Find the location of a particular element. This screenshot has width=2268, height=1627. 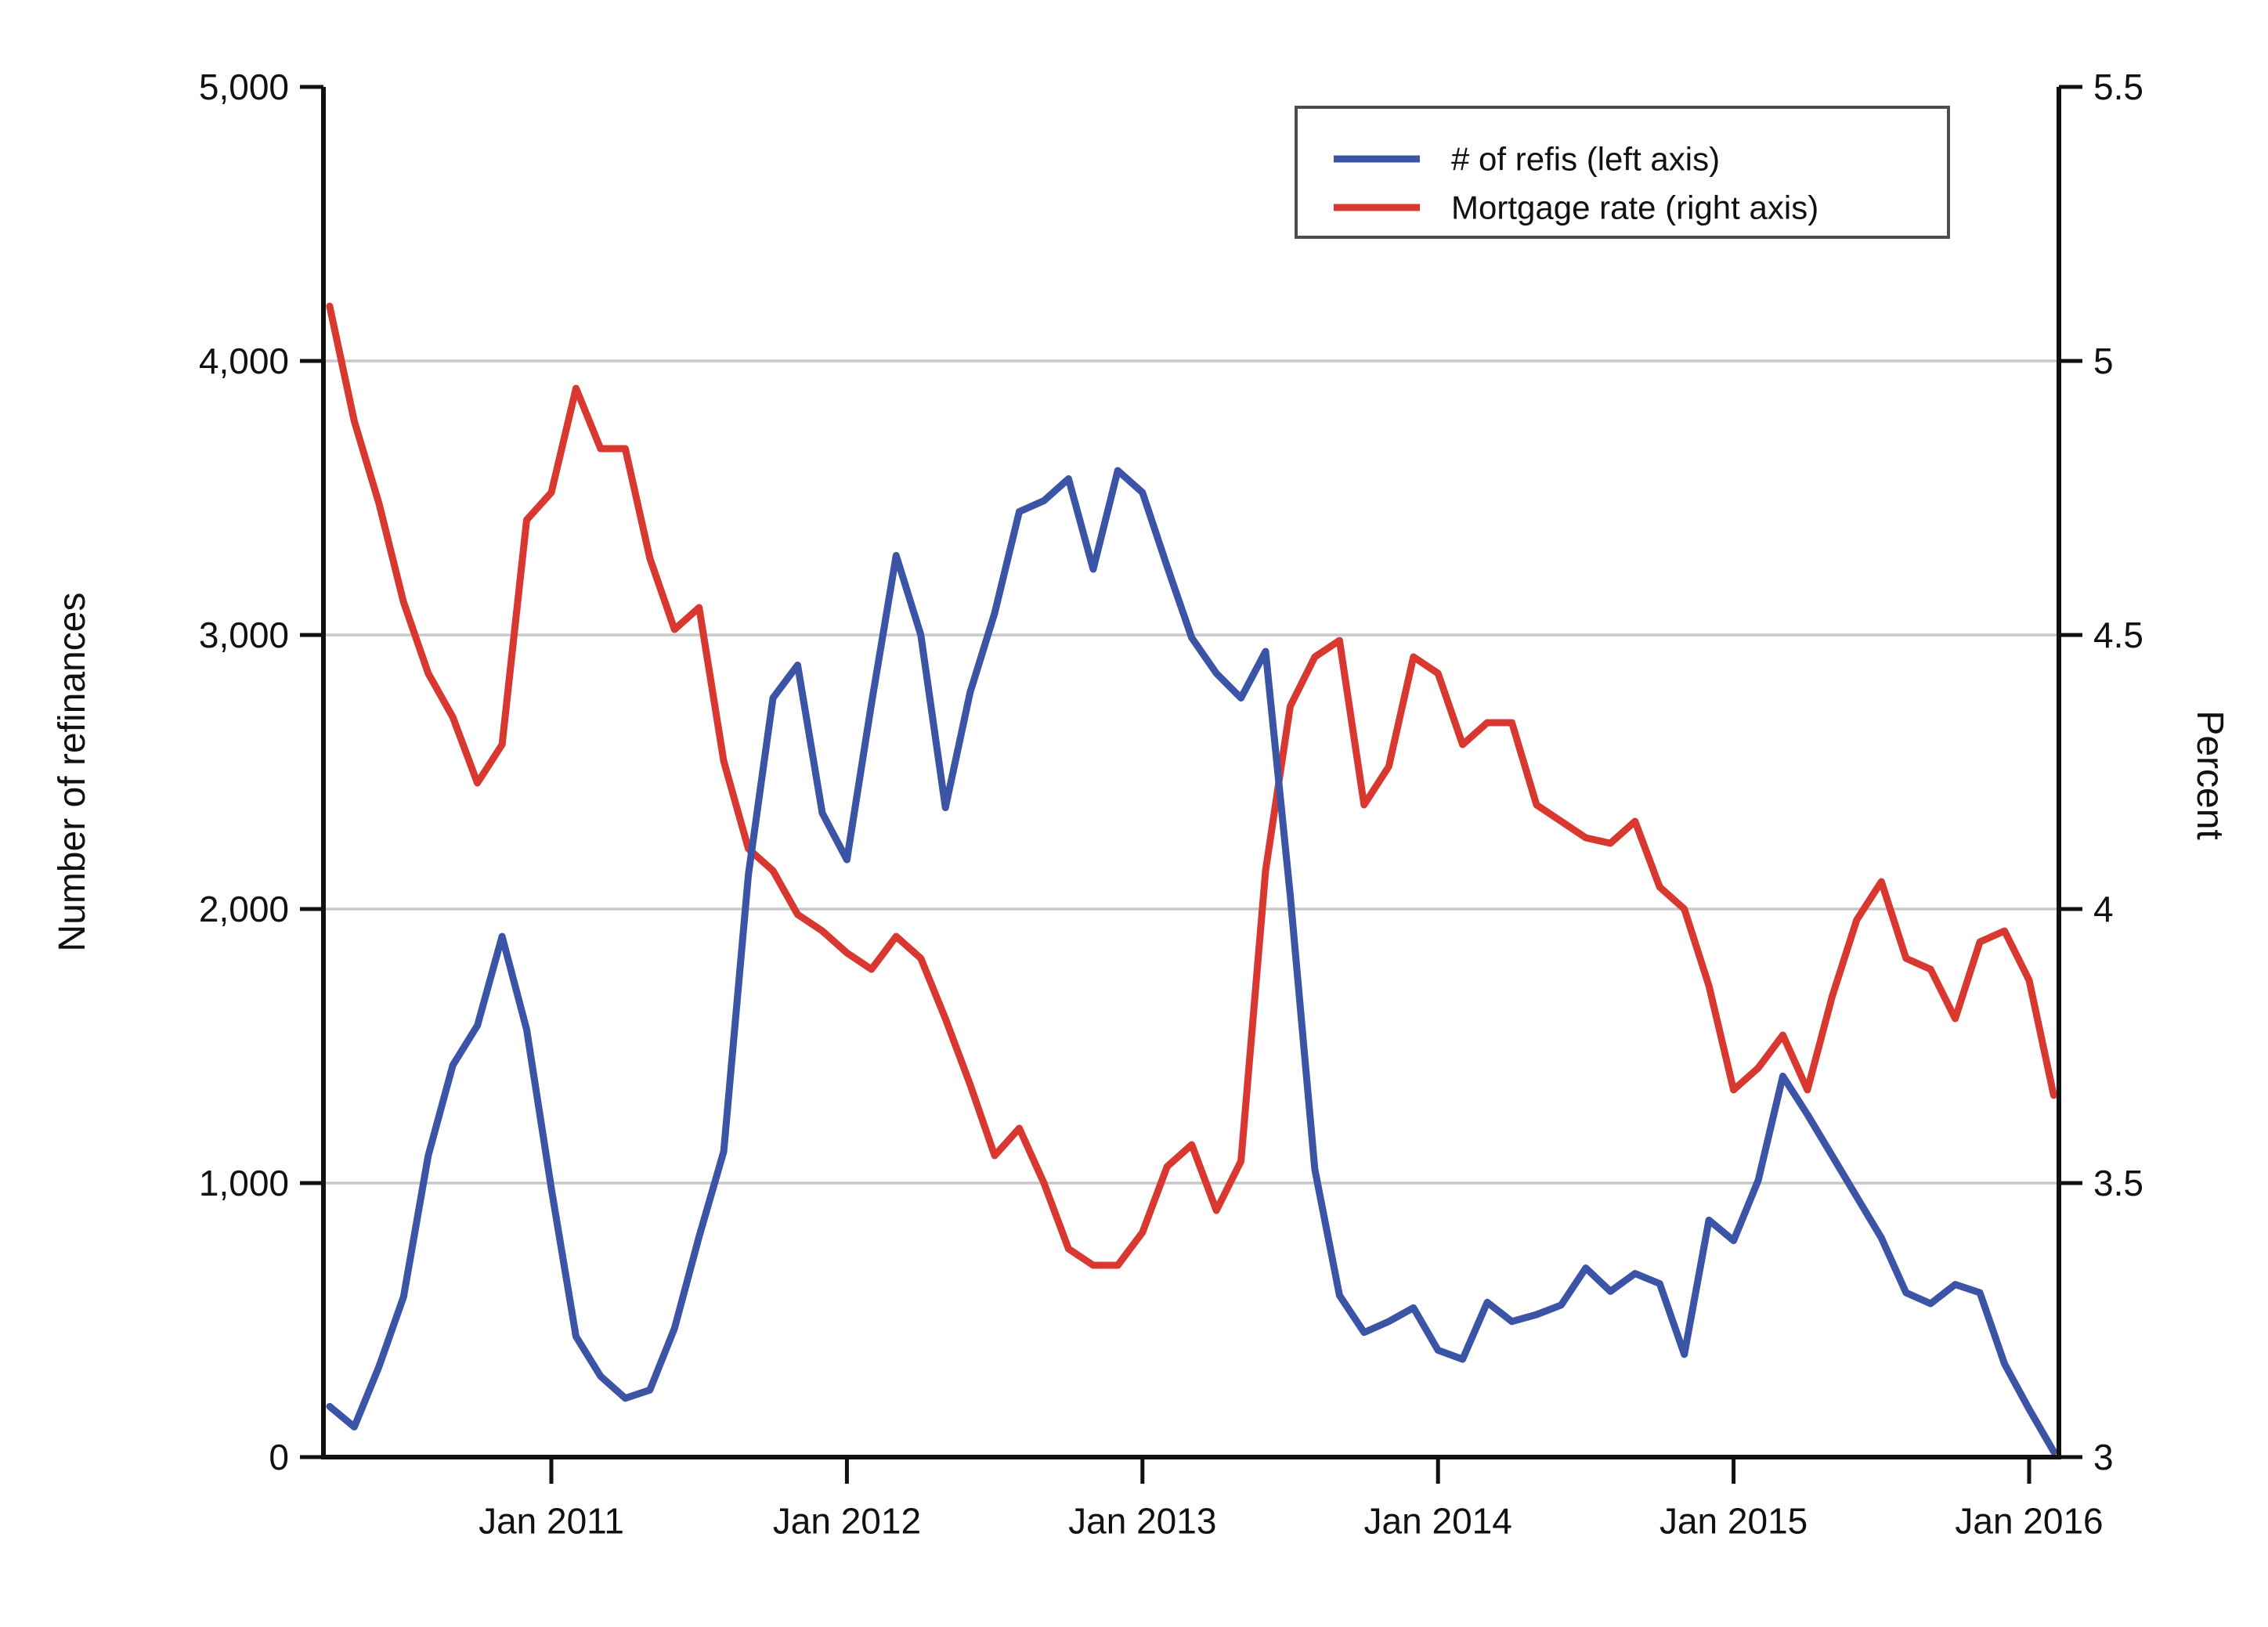

x-axis-tick-label: Jan 2014 is located at coordinates (1438, 1521).